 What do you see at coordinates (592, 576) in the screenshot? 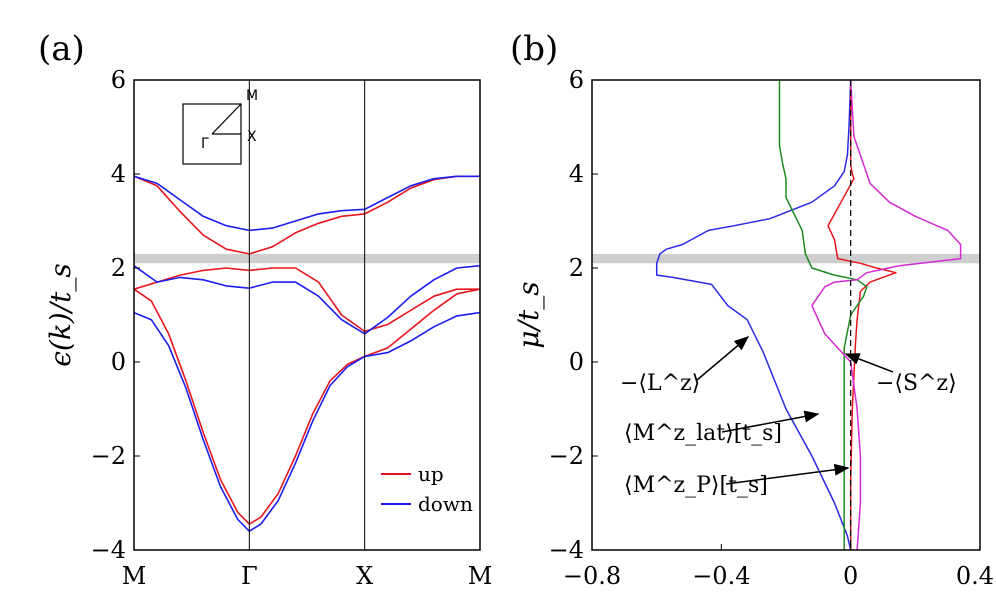
I see `panel-b-xtick-label: −0.8` at bounding box center [592, 576].